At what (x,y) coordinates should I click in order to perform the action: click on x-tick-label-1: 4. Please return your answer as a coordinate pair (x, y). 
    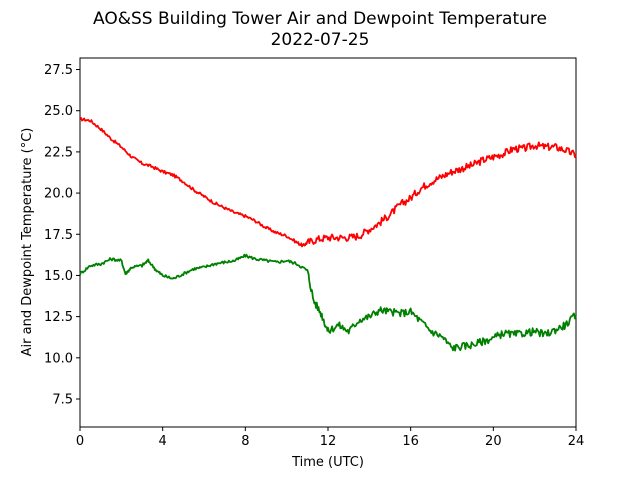
    Looking at the image, I should click on (163, 441).